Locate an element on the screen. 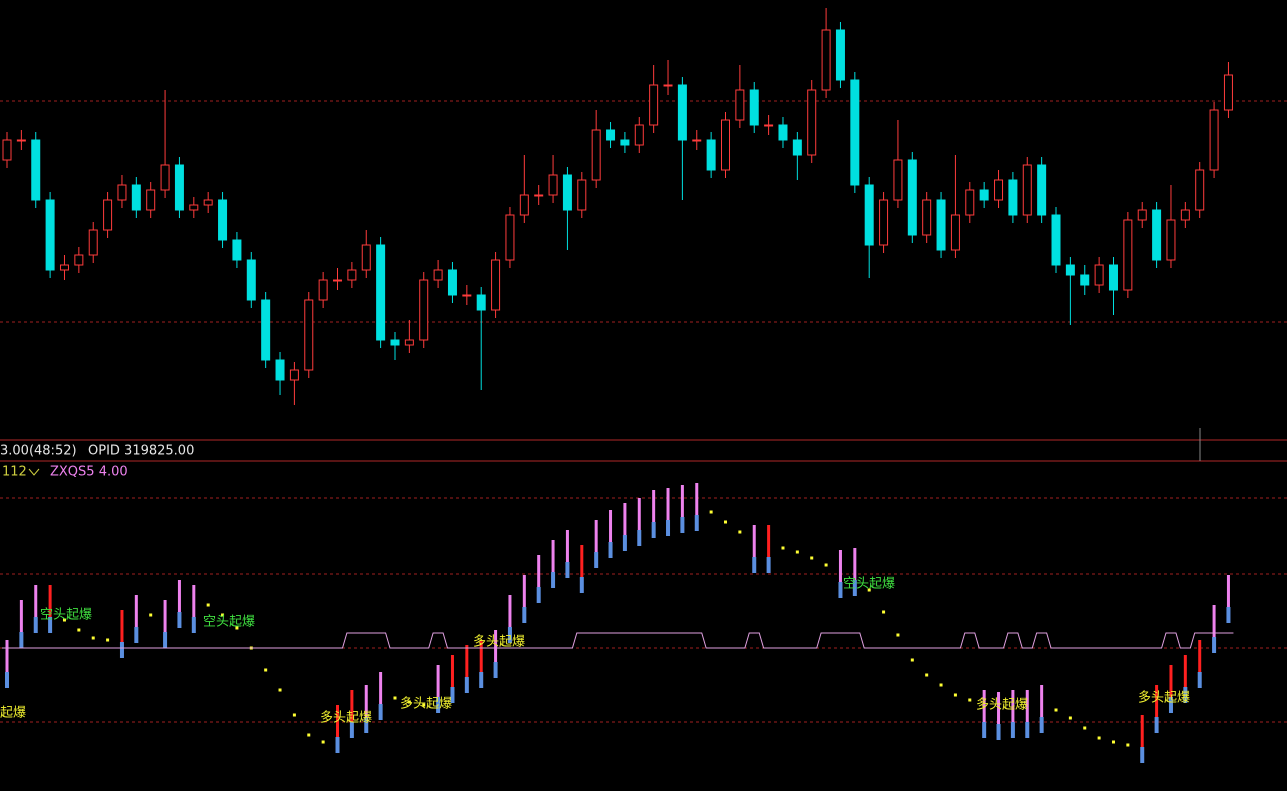 The image size is (1287, 791). info-text: 3.00(48:52) is located at coordinates (38, 451).